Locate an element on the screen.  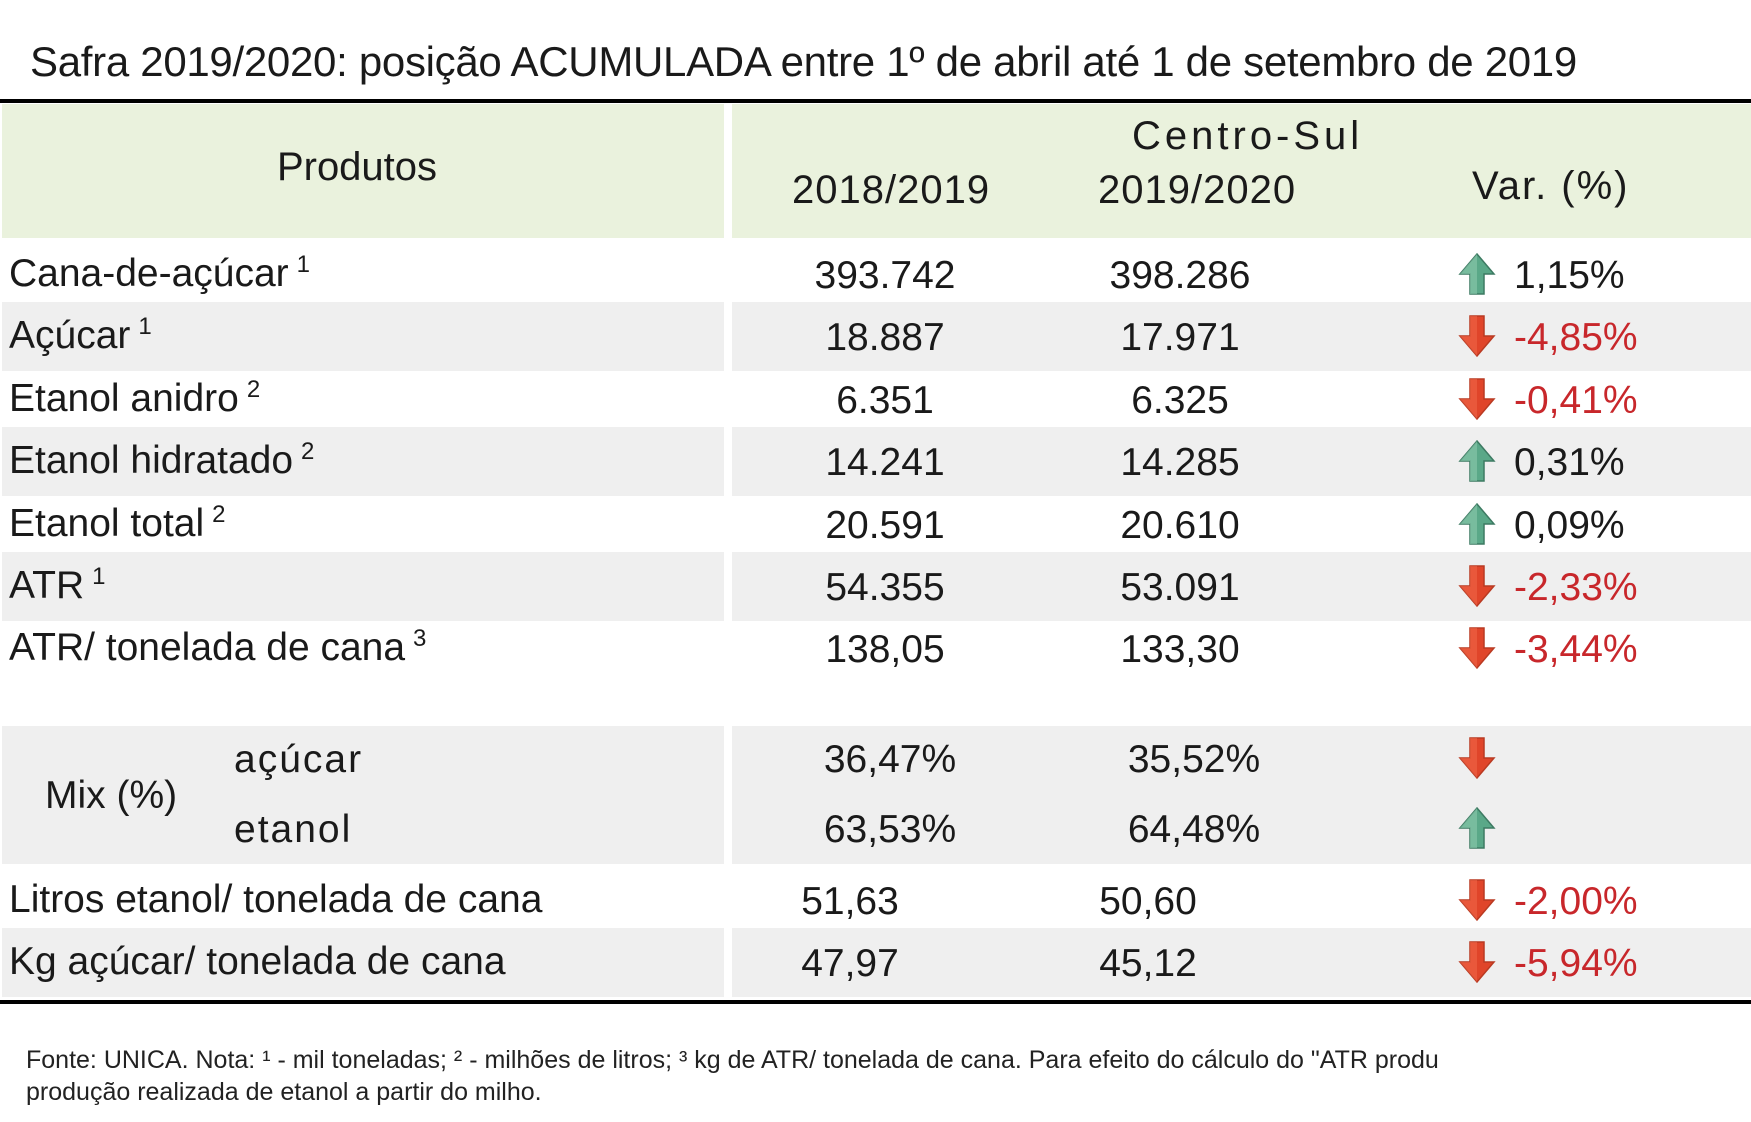
mix-item-value-2018: 63,53% is located at coordinates (890, 829).